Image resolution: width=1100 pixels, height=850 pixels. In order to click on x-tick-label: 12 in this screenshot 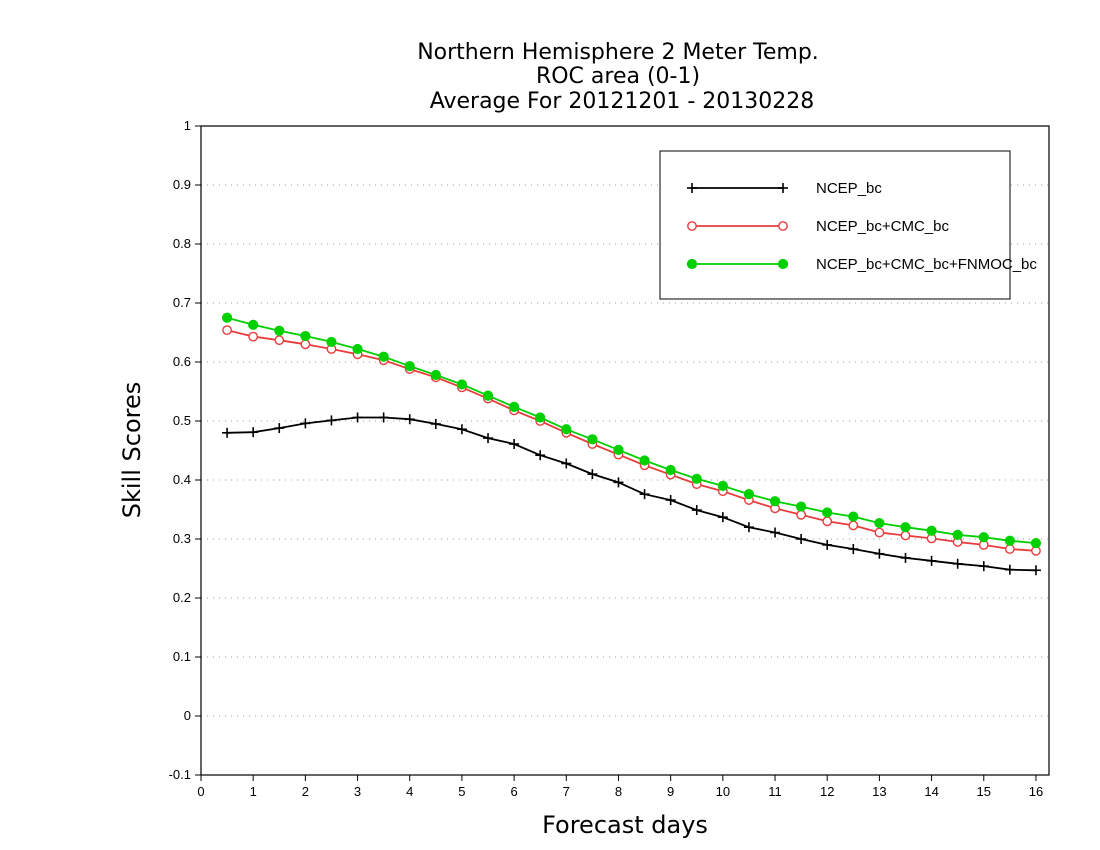, I will do `click(827, 791)`.